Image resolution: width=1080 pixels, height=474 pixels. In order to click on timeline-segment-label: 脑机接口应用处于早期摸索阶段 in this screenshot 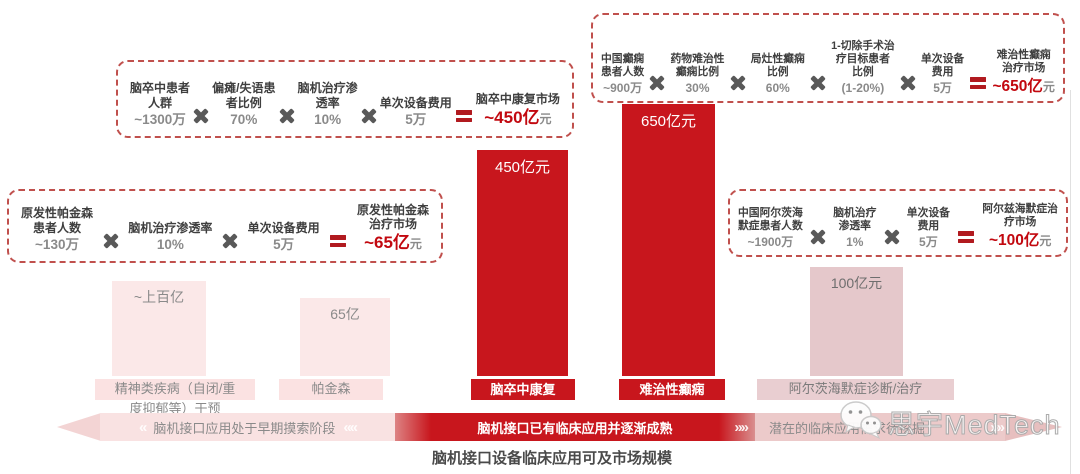, I will do `click(244, 428)`.